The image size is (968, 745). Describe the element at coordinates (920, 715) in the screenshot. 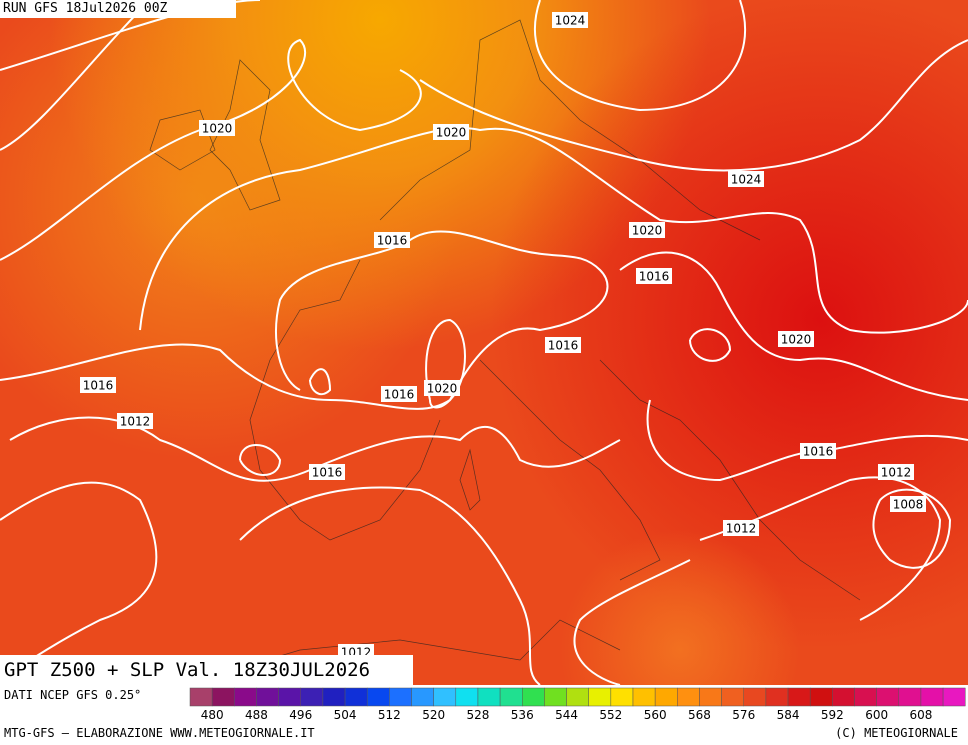

I see `colorbar-tick-label: 608` at that location.